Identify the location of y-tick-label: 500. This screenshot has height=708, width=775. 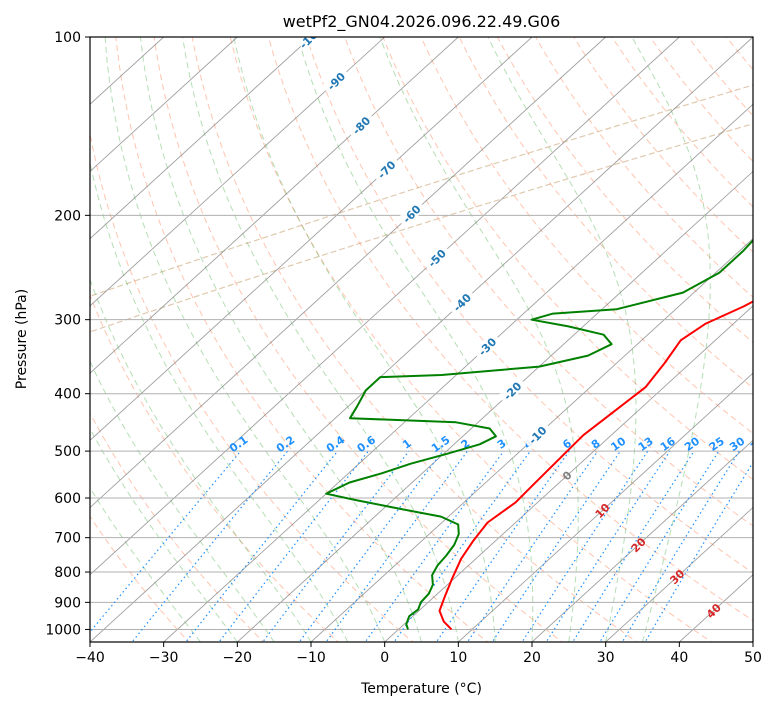
(67, 452).